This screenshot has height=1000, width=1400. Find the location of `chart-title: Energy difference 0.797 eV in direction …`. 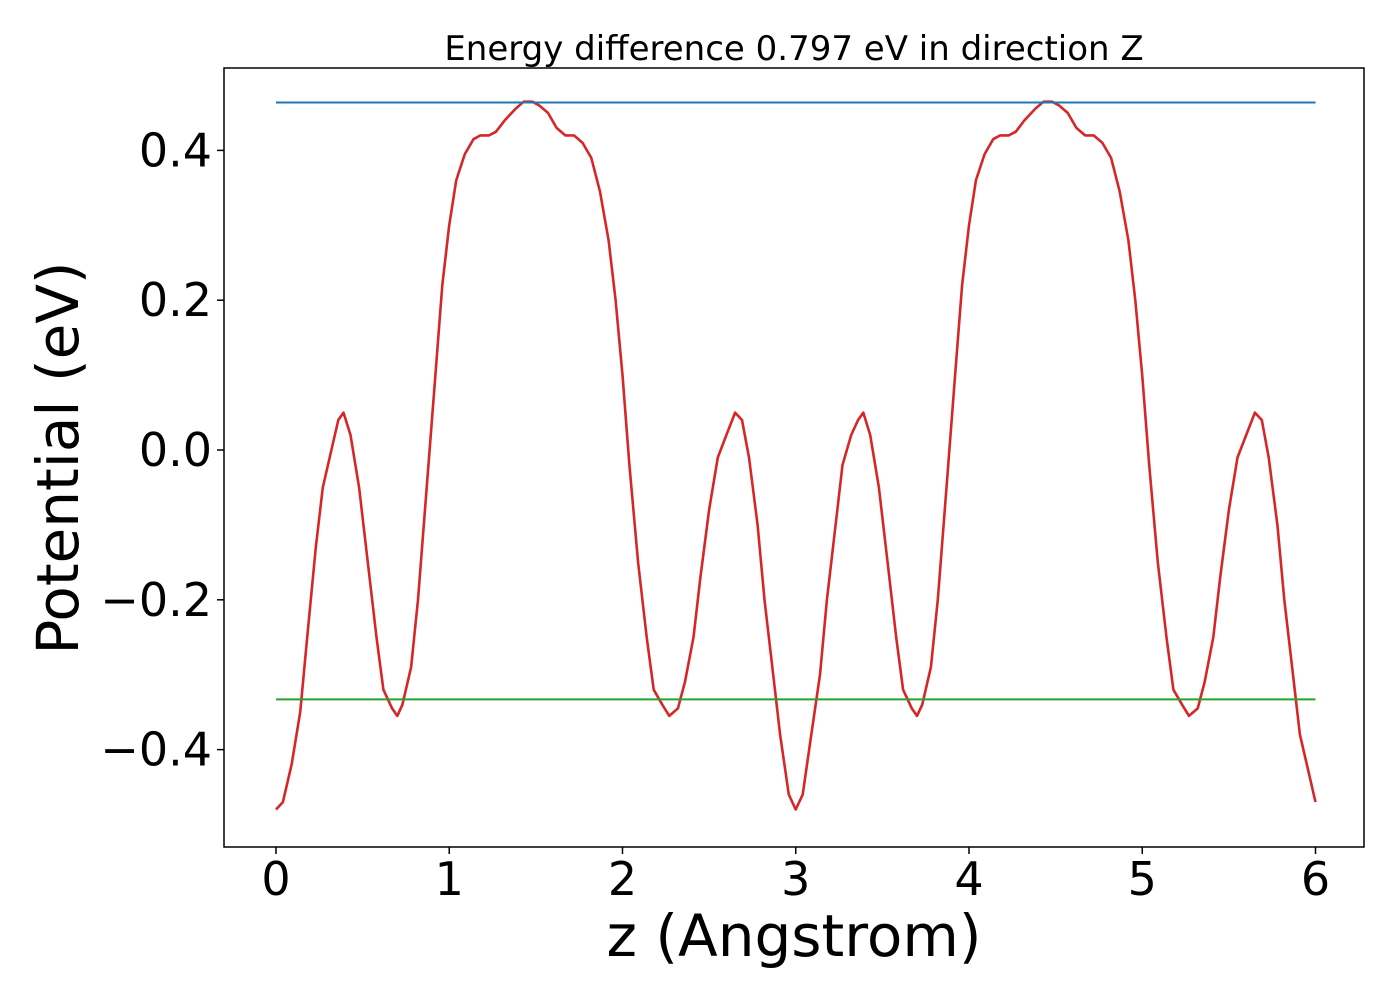

chart-title: Energy difference 0.797 eV in direction … is located at coordinates (793, 49).